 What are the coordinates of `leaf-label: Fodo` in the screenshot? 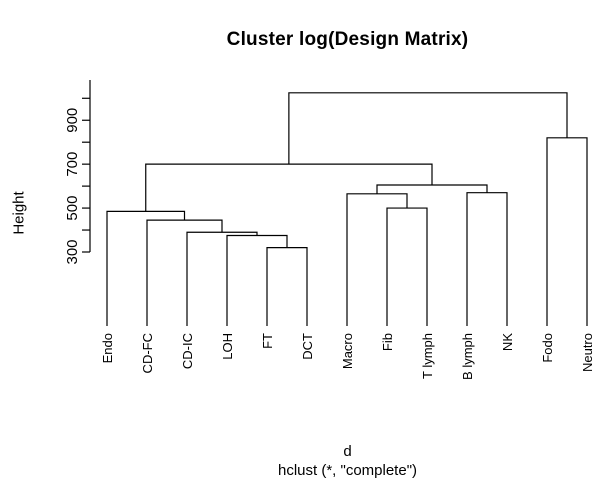 It's located at (547, 348).